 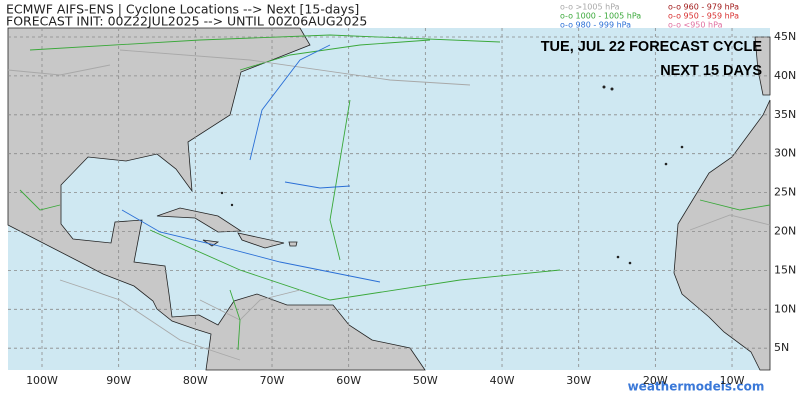 What do you see at coordinates (785, 231) in the screenshot?
I see `lat-label: 20N` at bounding box center [785, 231].